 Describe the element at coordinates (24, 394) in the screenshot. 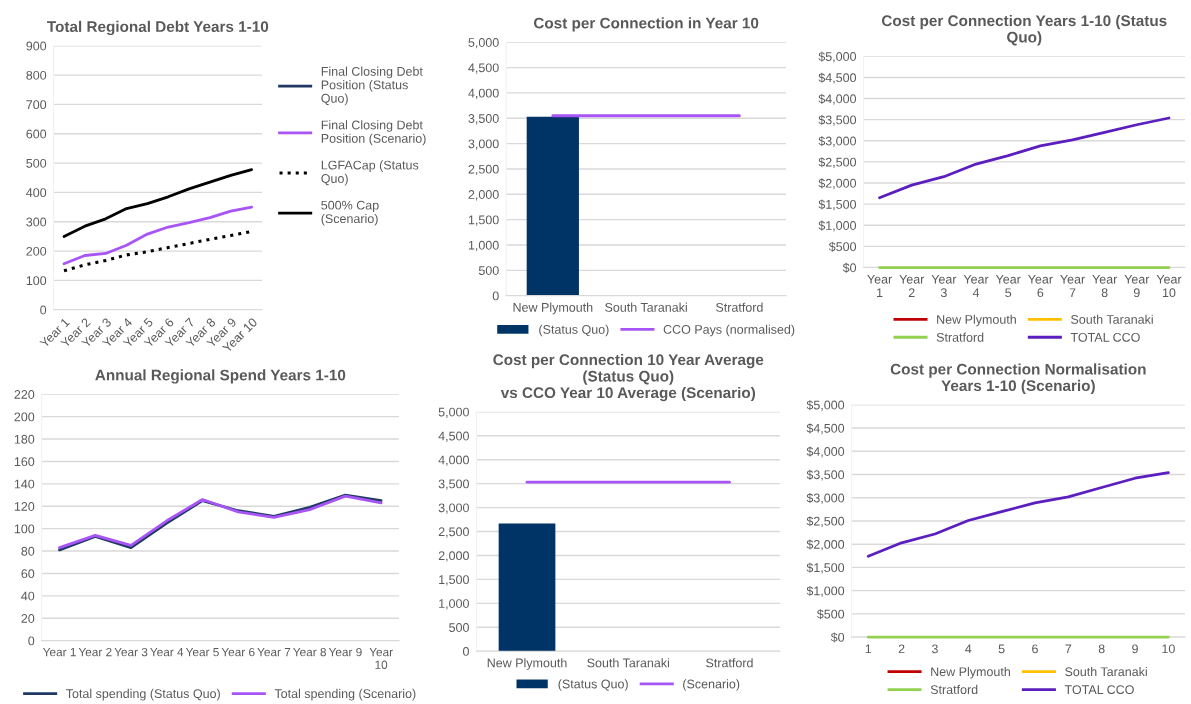

I see `y-tick-label: 220` at that location.